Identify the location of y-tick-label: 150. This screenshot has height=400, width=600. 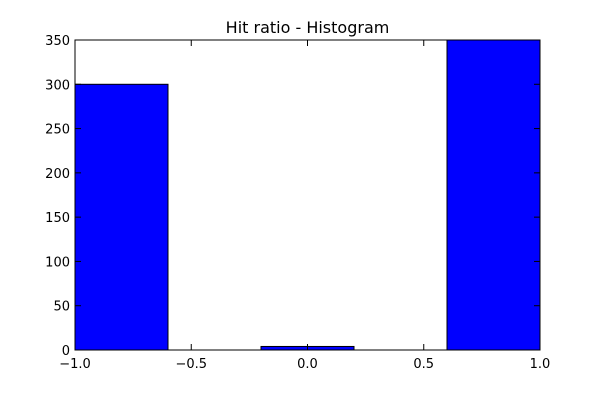
(57, 218).